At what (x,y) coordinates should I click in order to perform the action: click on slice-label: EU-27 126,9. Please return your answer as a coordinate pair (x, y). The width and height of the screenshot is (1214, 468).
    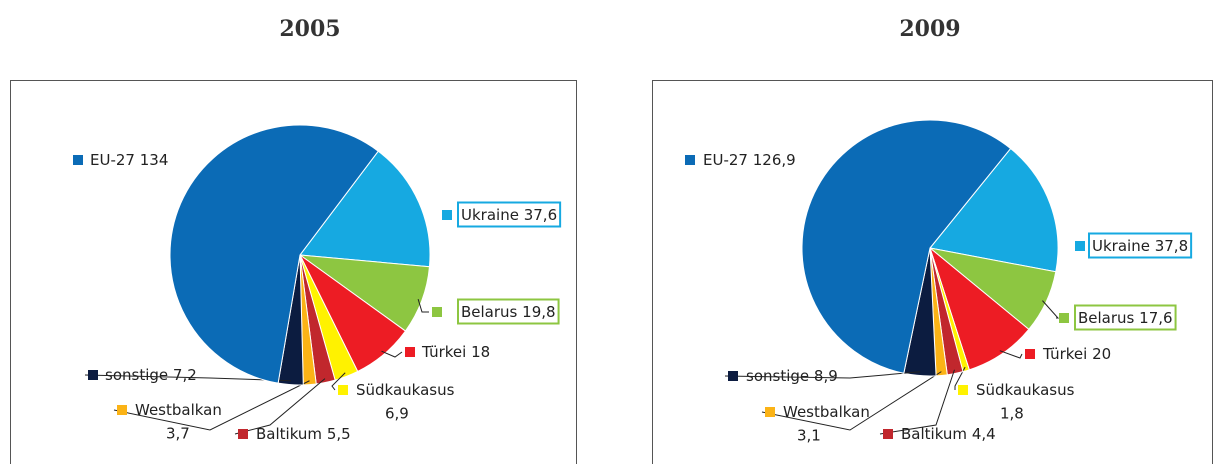
    Looking at the image, I should click on (749, 160).